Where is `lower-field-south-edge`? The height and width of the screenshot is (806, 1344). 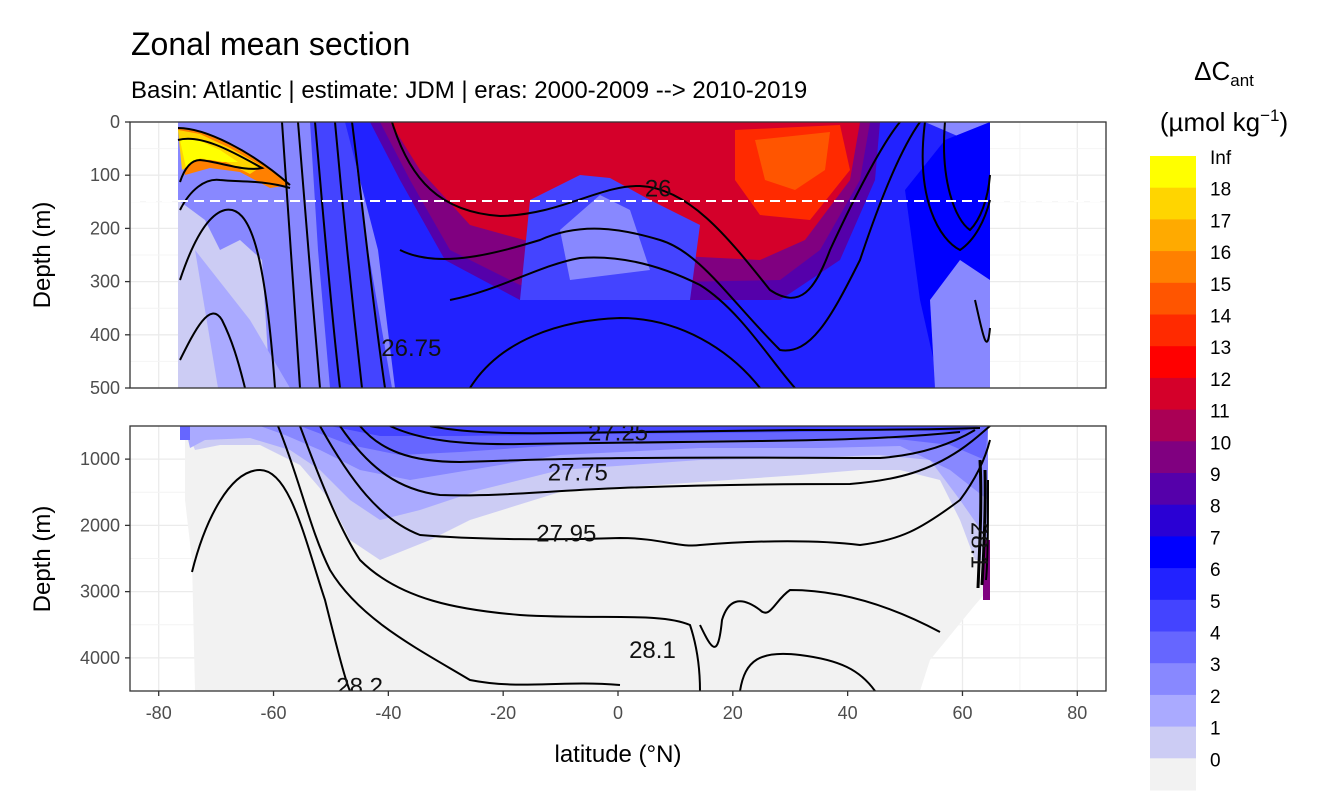
lower-field-south-edge is located at coordinates (185, 433).